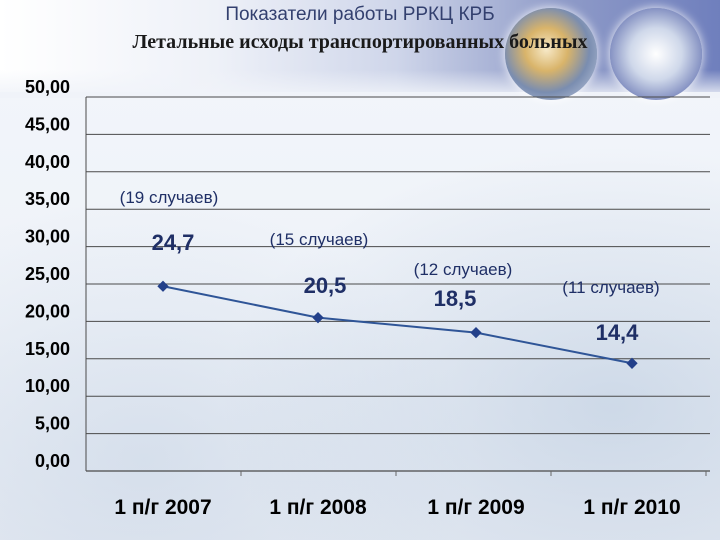  I want to click on x-tick-label: 1 п/г 2009, so click(475, 507).